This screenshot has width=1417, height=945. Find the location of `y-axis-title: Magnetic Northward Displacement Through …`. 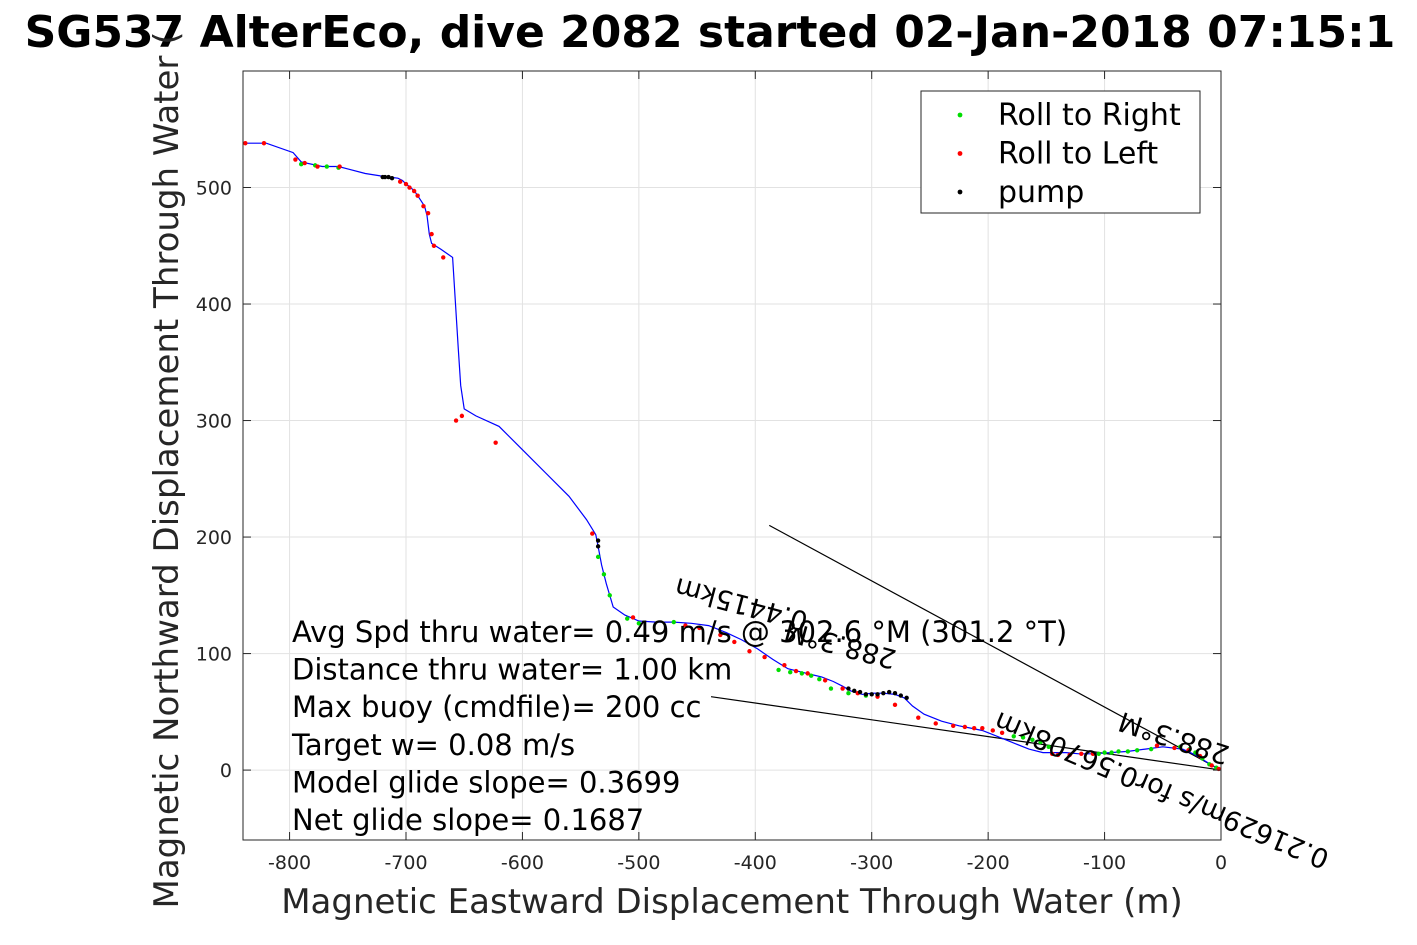

y-axis-title: Magnetic Northward Displacement Through … is located at coordinates (167, 470).